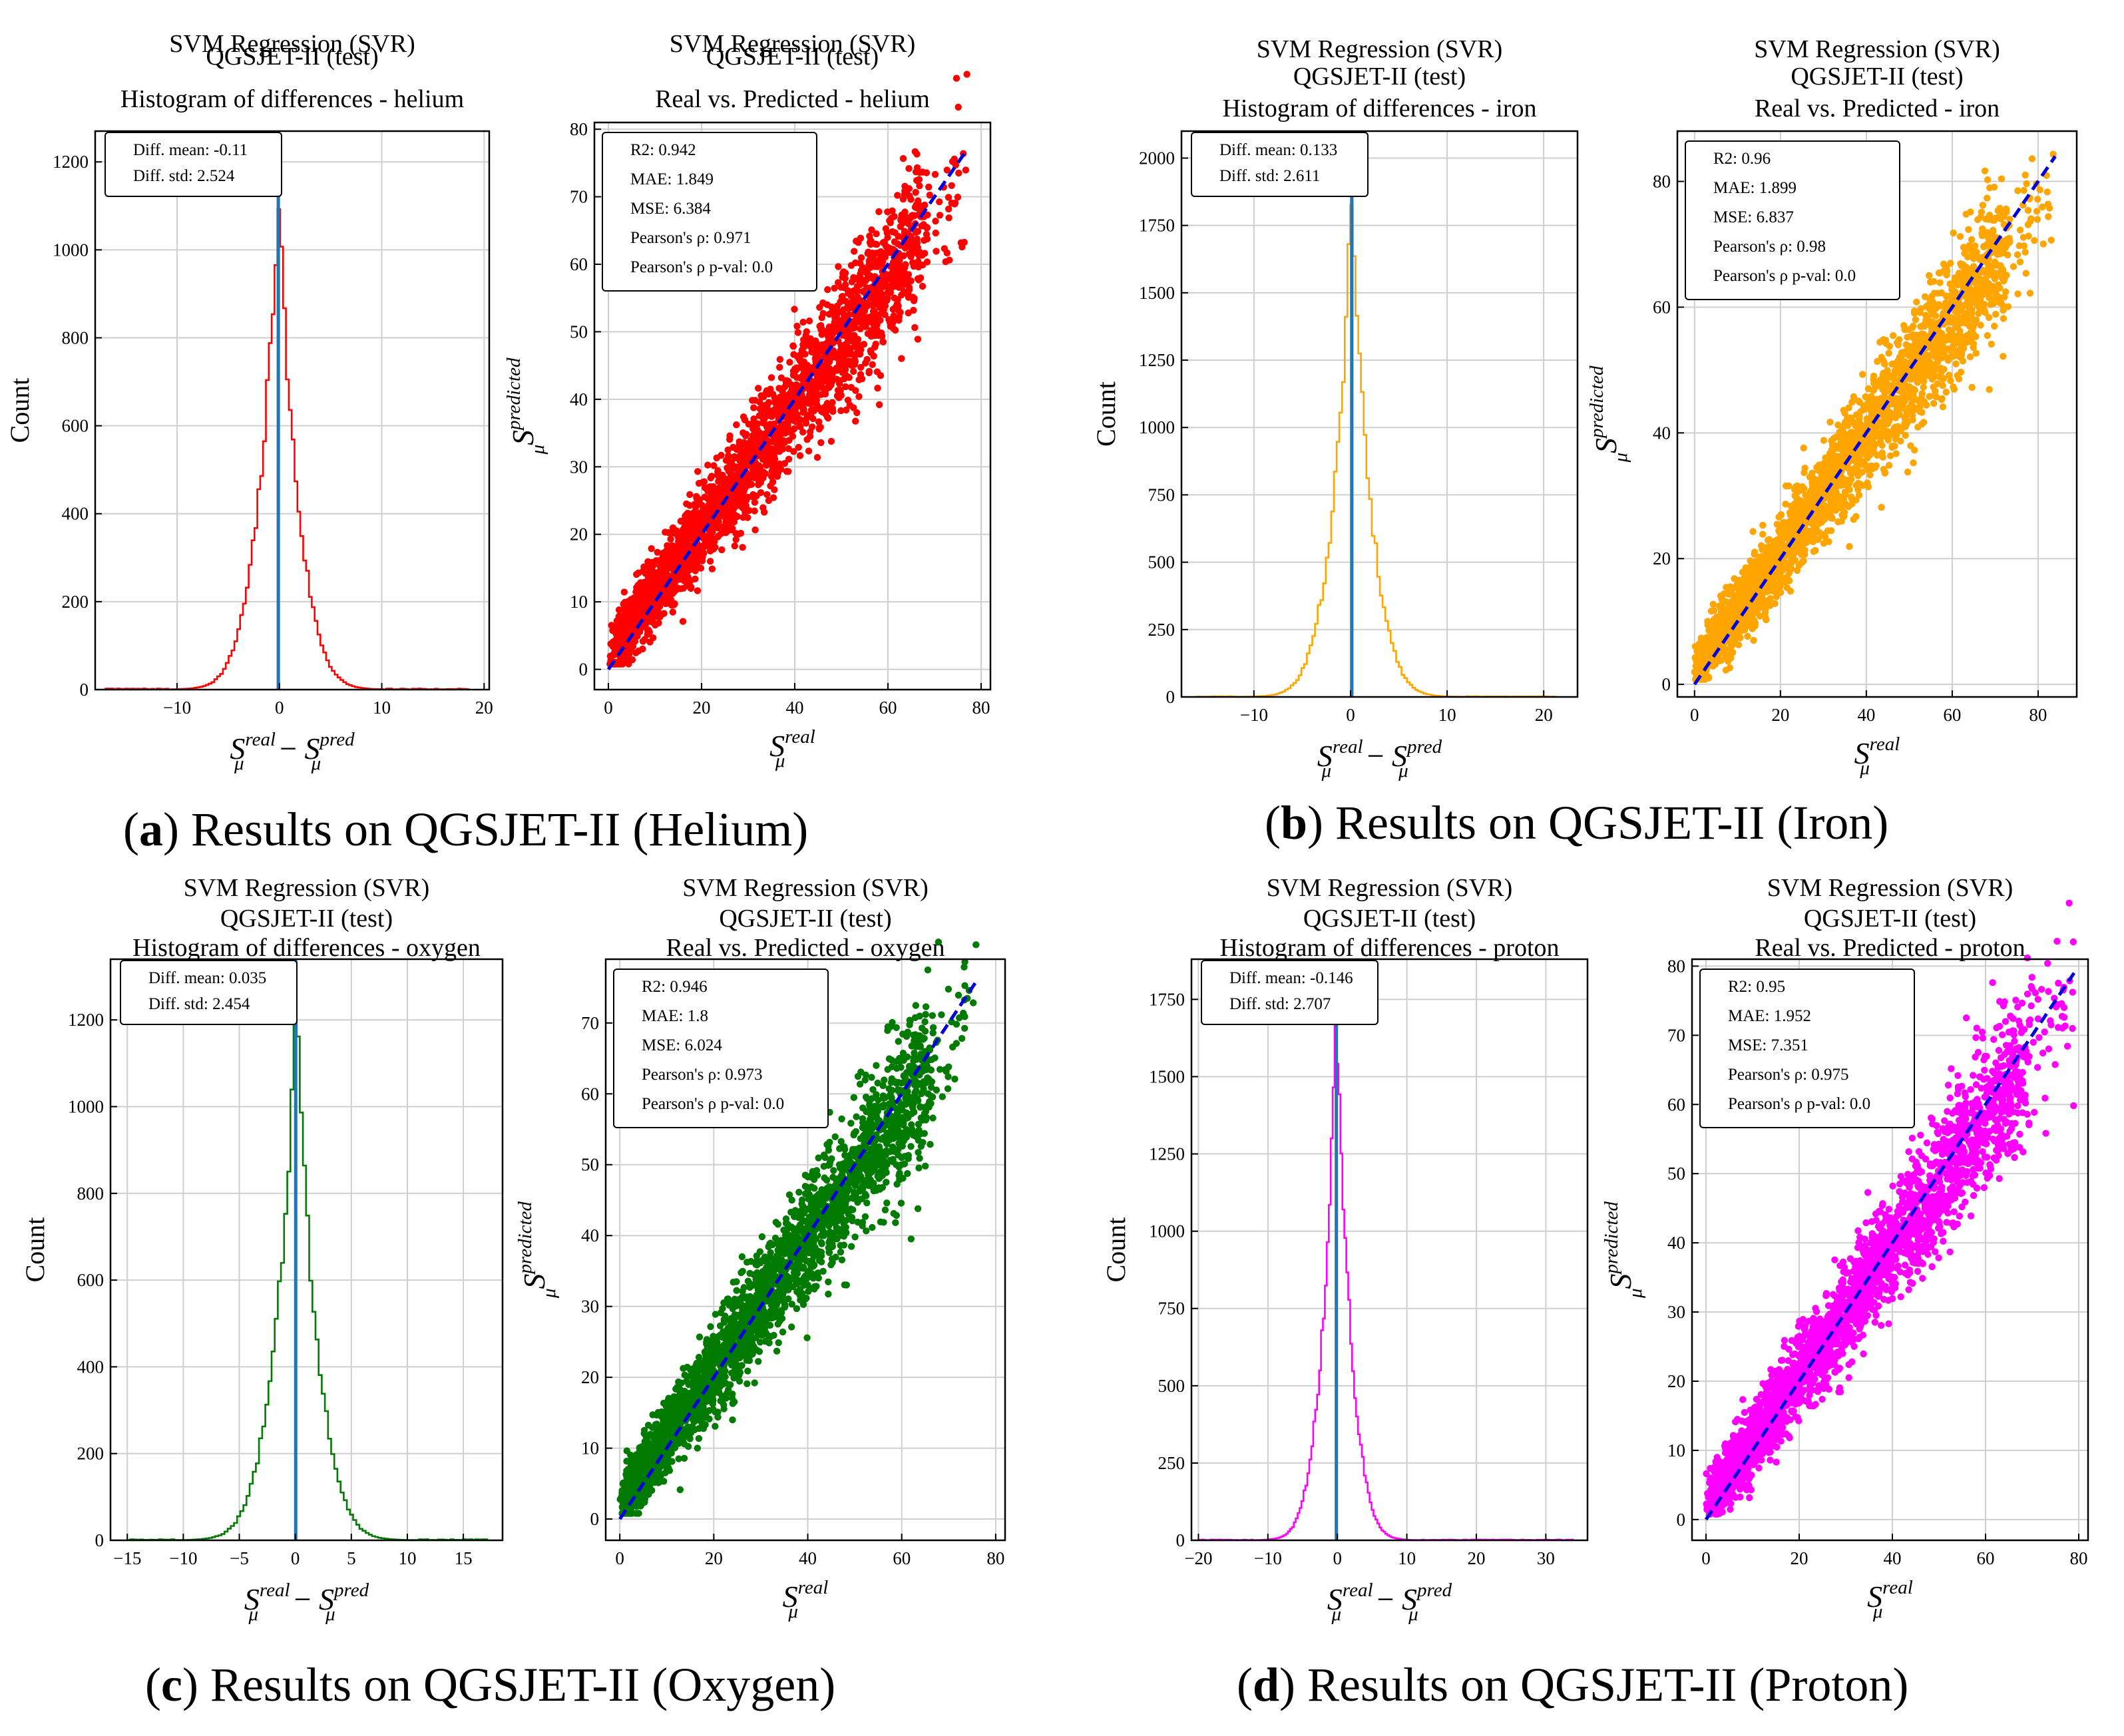 The image size is (2124, 1736). I want to click on hist-iron-xtick-label: 0, so click(1350, 715).